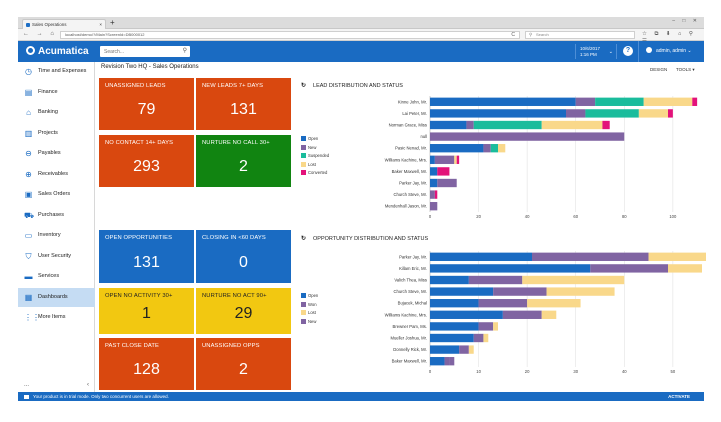 The width and height of the screenshot is (721, 422). I want to click on legend-label: Won, so click(312, 304).